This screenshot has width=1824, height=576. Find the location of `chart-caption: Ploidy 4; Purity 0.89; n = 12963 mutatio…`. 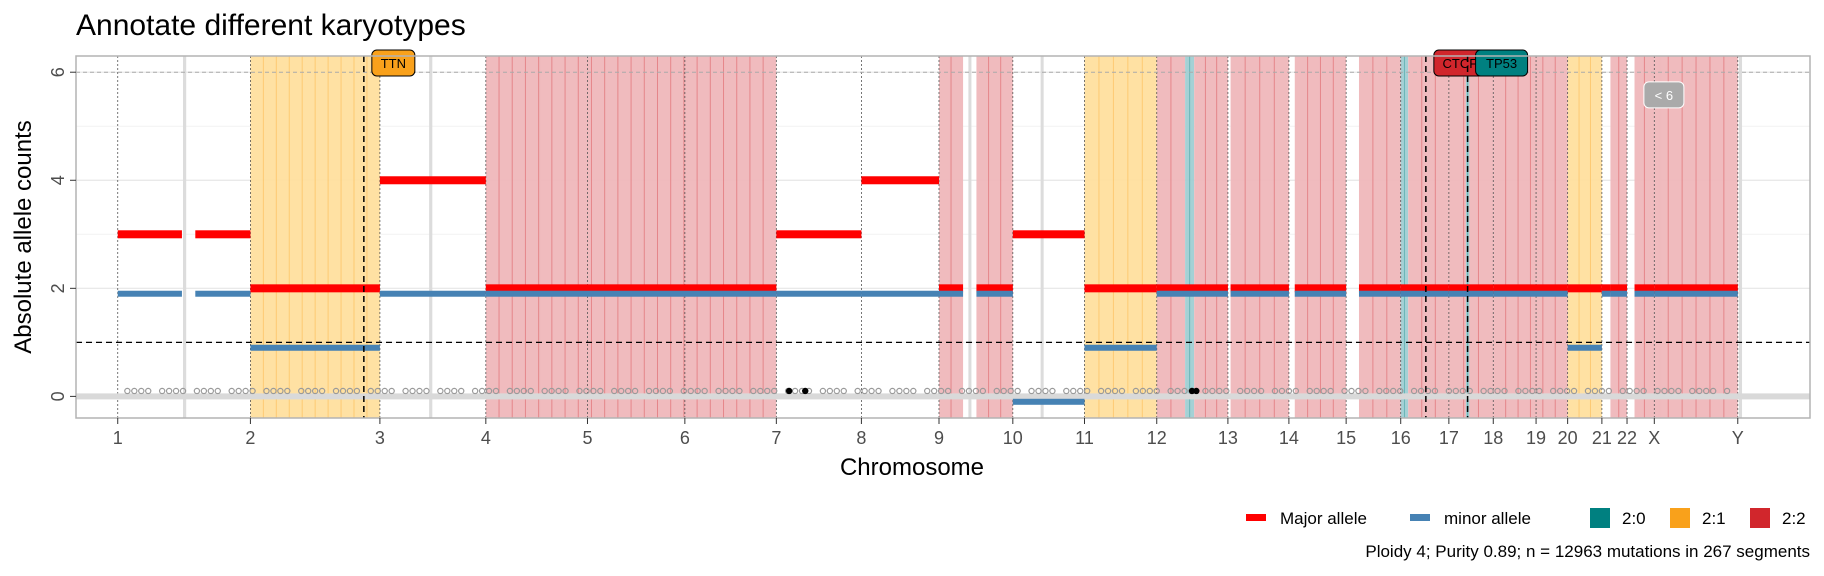

chart-caption: Ploidy 4; Purity 0.89; n = 12963 mutatio… is located at coordinates (1587, 551).